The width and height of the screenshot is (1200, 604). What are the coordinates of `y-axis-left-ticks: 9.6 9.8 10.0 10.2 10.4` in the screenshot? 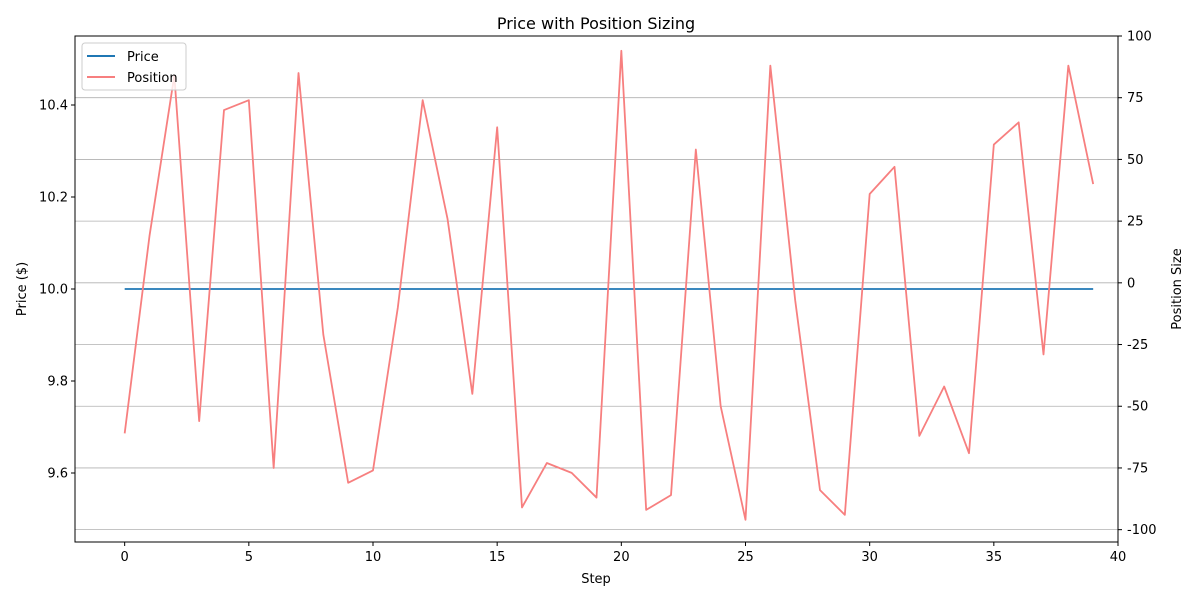 It's located at (57, 290).